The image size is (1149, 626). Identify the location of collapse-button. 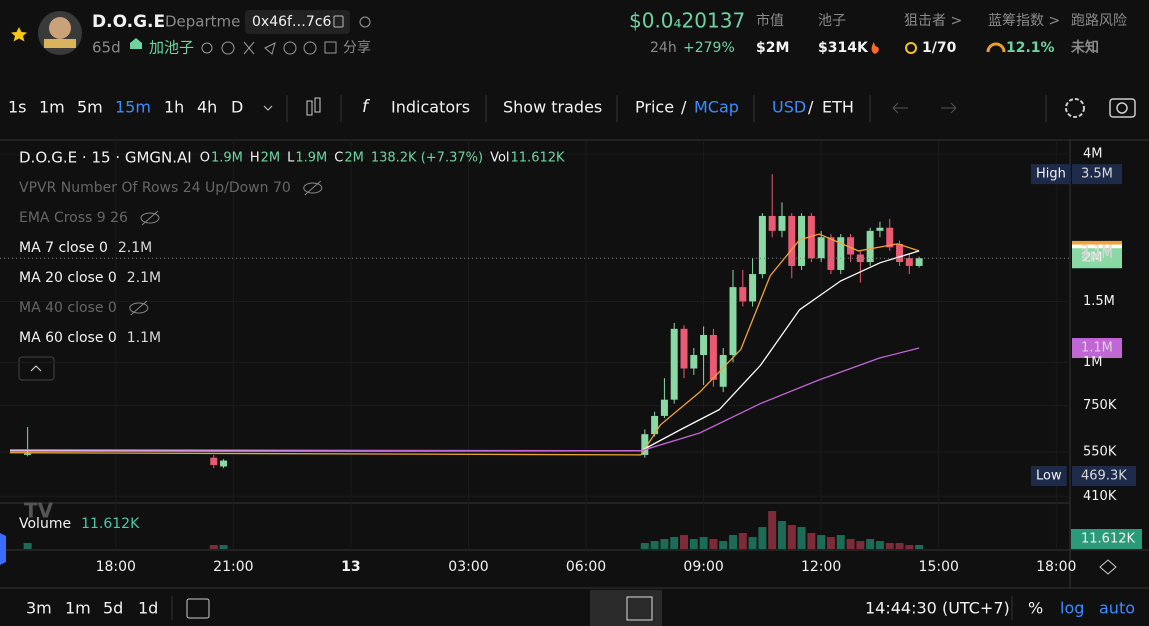
(36, 368).